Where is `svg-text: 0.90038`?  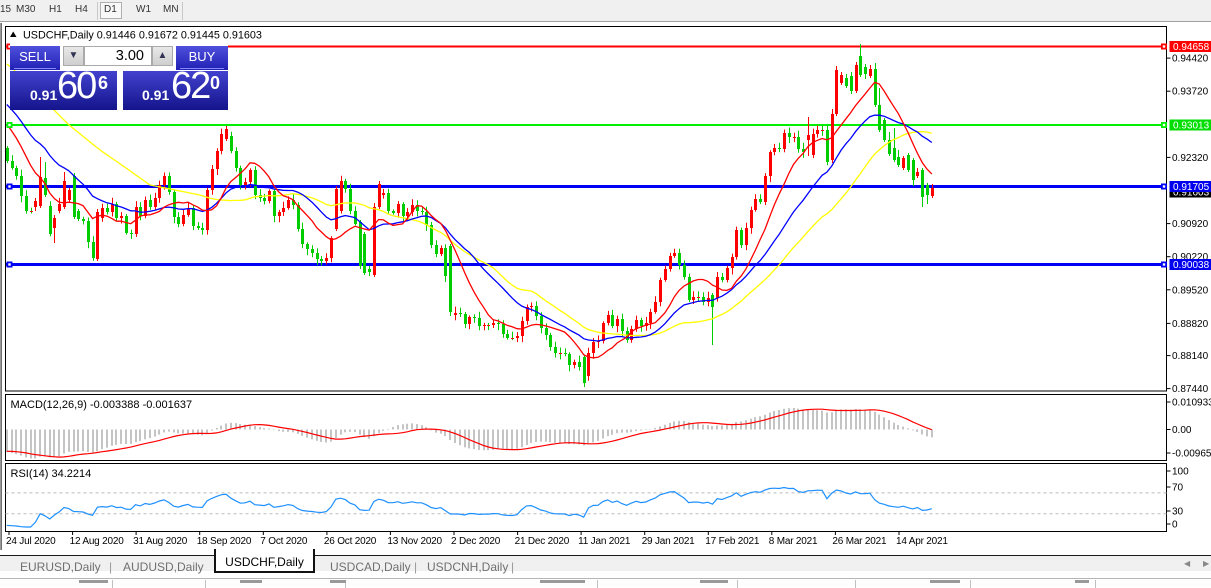 svg-text: 0.90038 is located at coordinates (1191, 265).